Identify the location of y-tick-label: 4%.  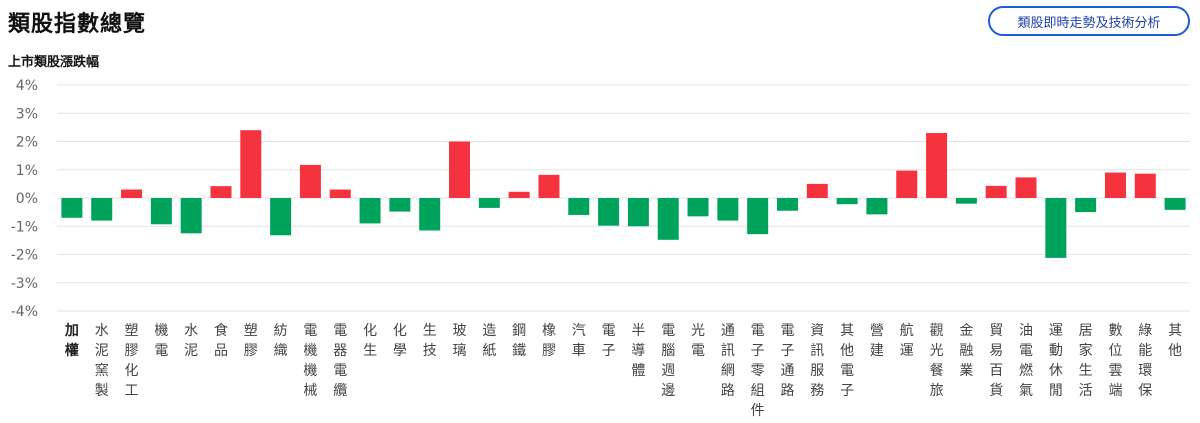
(27, 86).